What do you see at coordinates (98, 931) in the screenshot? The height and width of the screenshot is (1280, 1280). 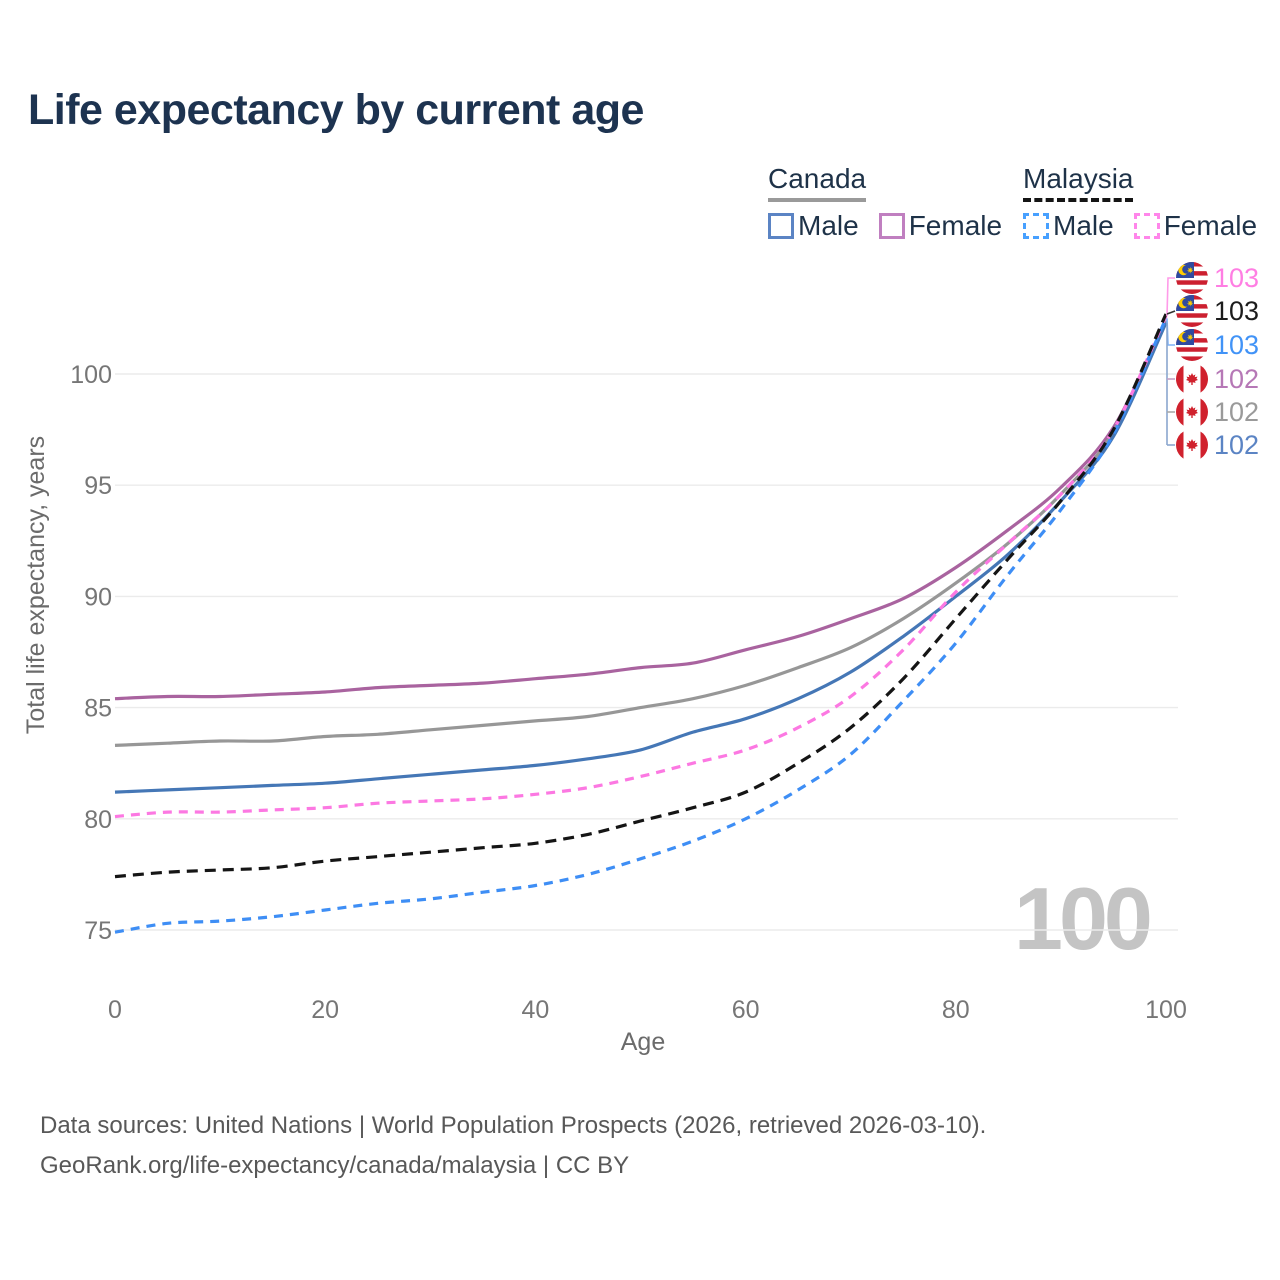 I see `y-tick-label-75: 75` at bounding box center [98, 931].